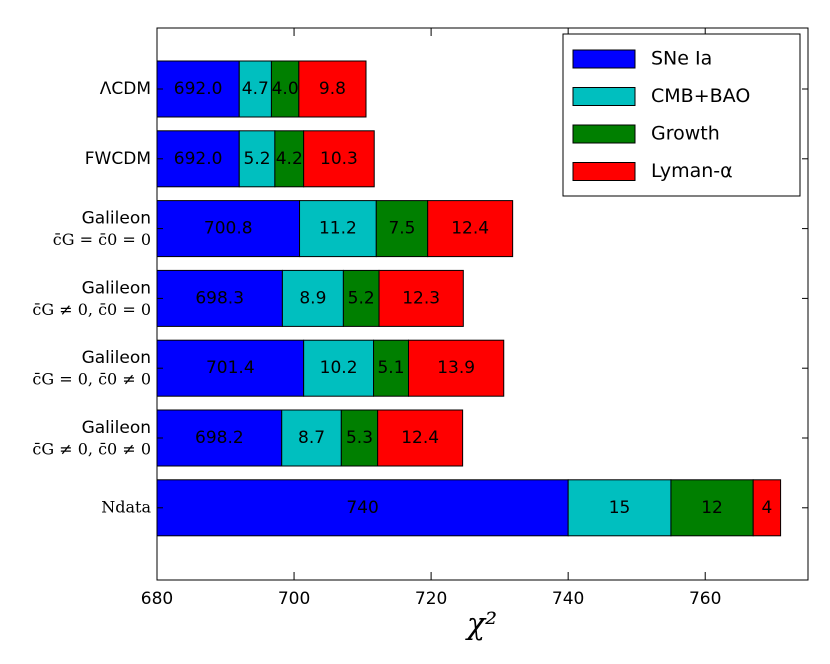 Image resolution: width=830 pixels, height=664 pixels. What do you see at coordinates (311, 438) in the screenshot?
I see `value-label: 8.7` at bounding box center [311, 438].